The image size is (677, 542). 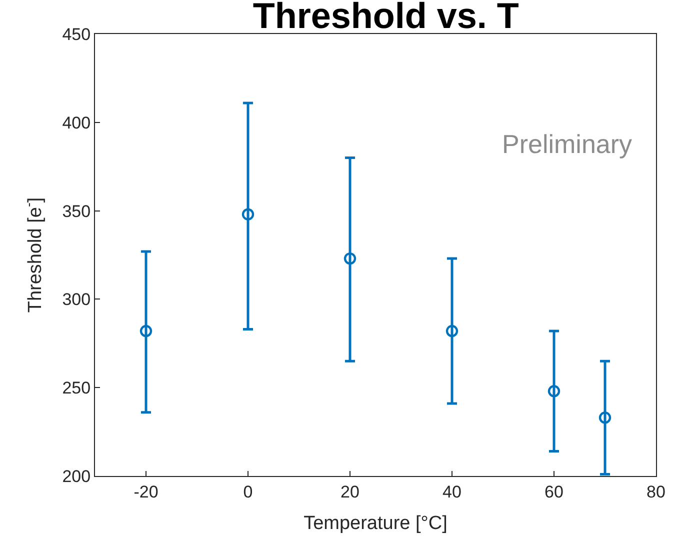 What do you see at coordinates (76, 388) in the screenshot?
I see `y-tick-label: 250` at bounding box center [76, 388].